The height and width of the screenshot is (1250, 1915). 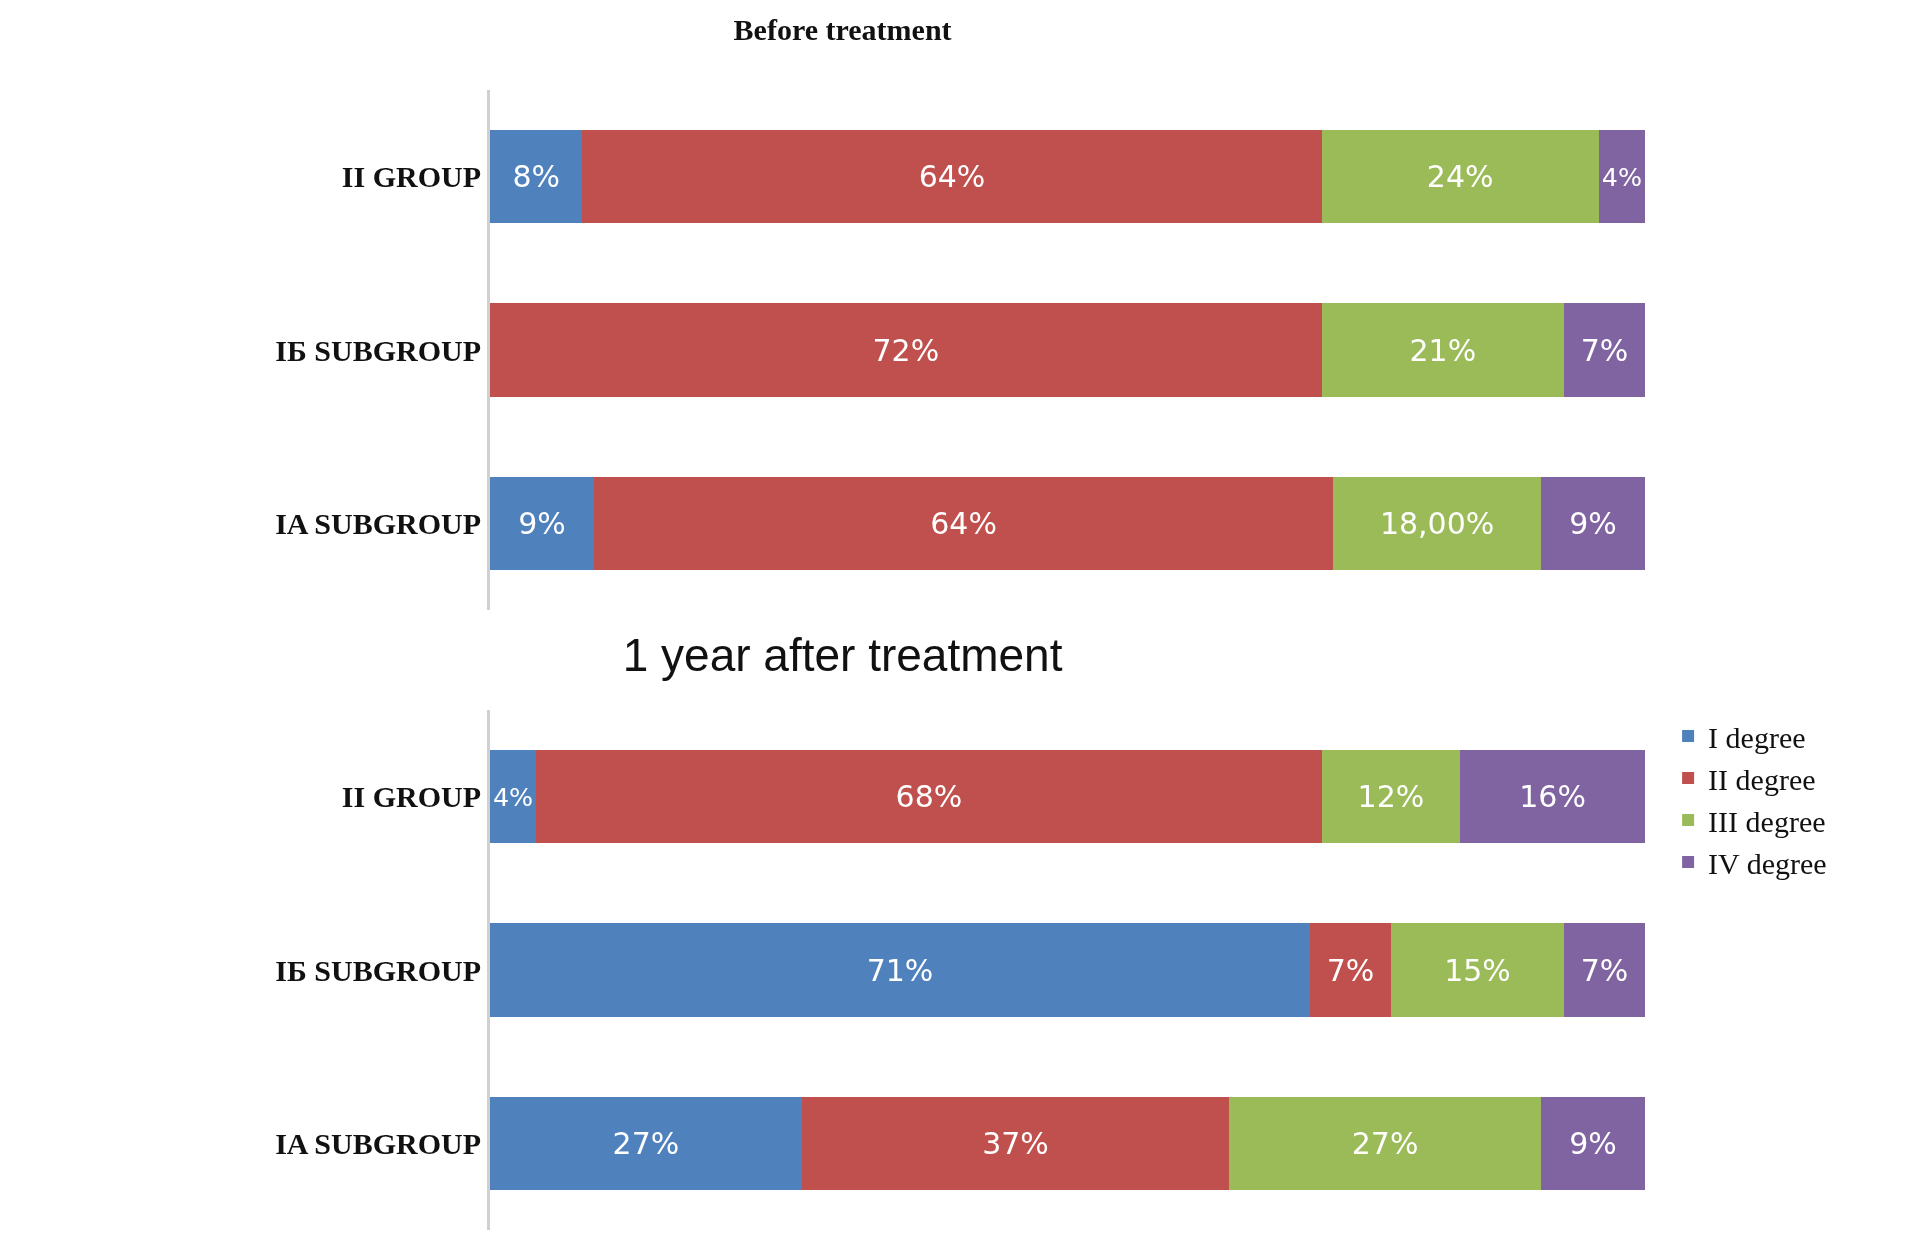 What do you see at coordinates (1767, 863) in the screenshot?
I see `legend-label: IV degree` at bounding box center [1767, 863].